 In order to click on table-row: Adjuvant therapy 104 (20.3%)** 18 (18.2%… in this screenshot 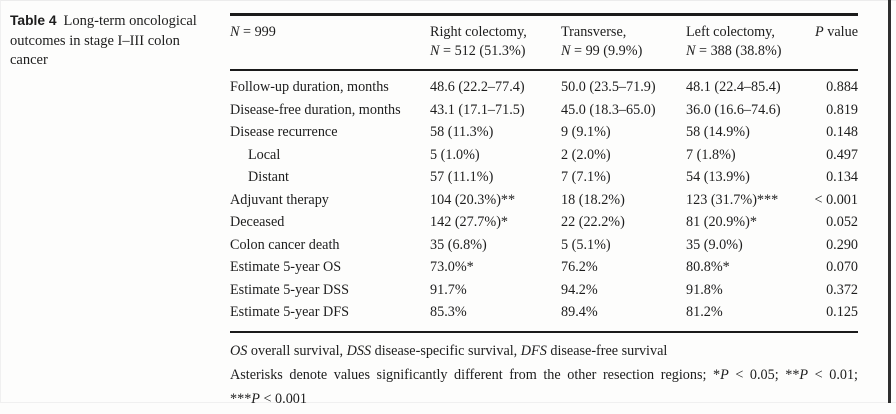, I will do `click(544, 200)`.